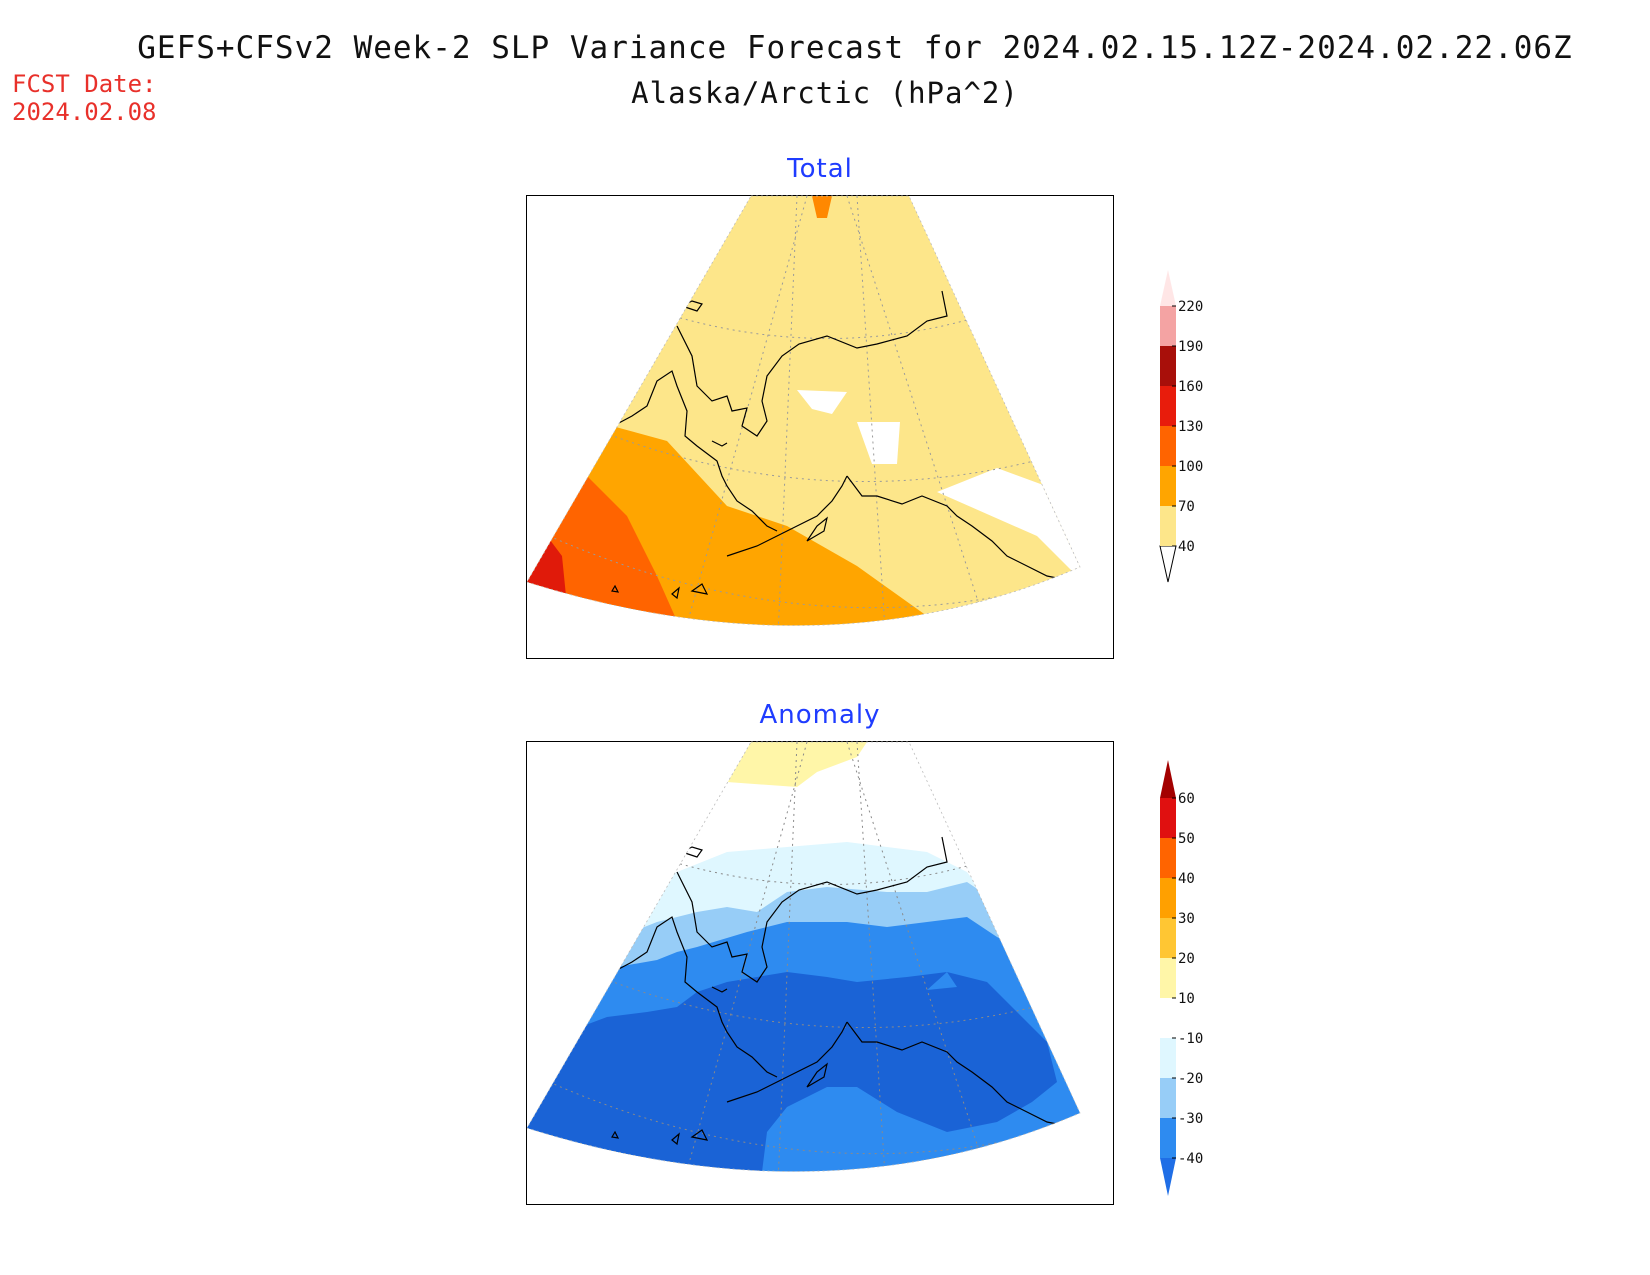 The height and width of the screenshot is (1275, 1650). Describe the element at coordinates (1186, 999) in the screenshot. I see `colorbar-tick-label: 10` at that location.